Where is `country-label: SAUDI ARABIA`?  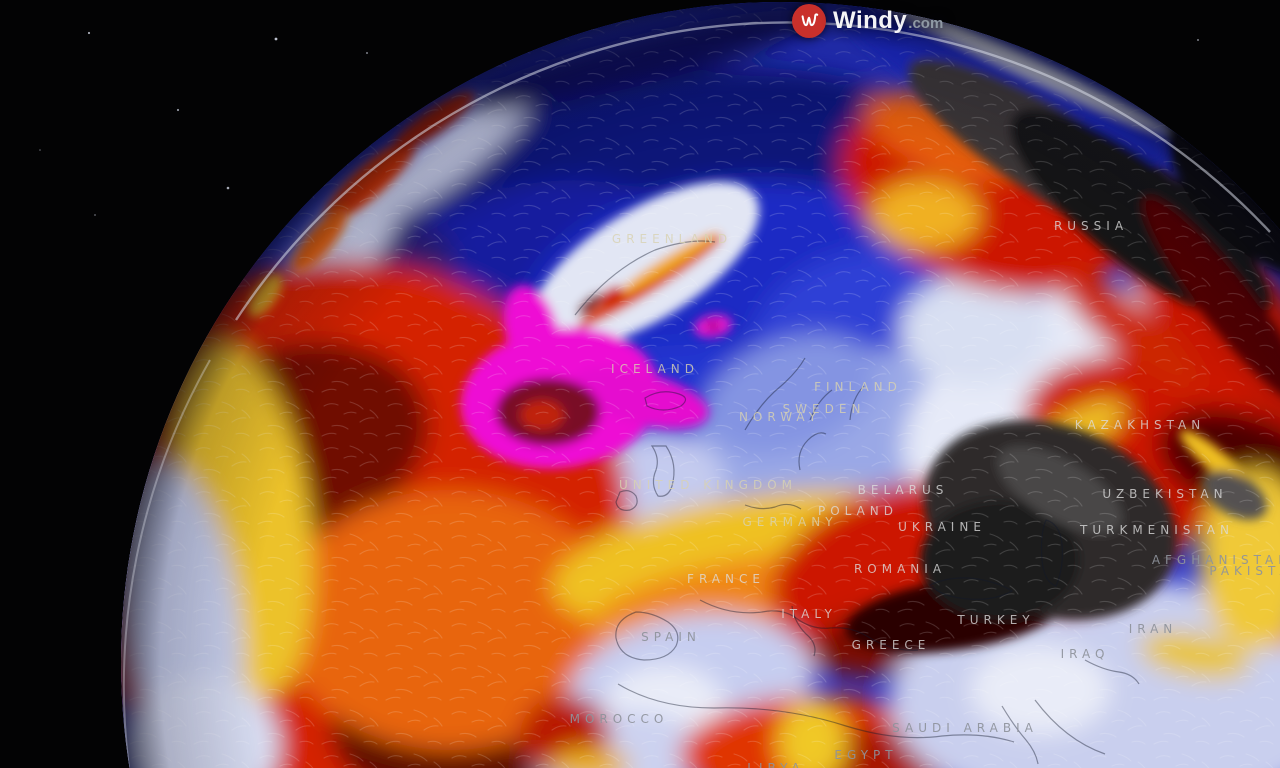
country-label: SAUDI ARABIA is located at coordinates (965, 728).